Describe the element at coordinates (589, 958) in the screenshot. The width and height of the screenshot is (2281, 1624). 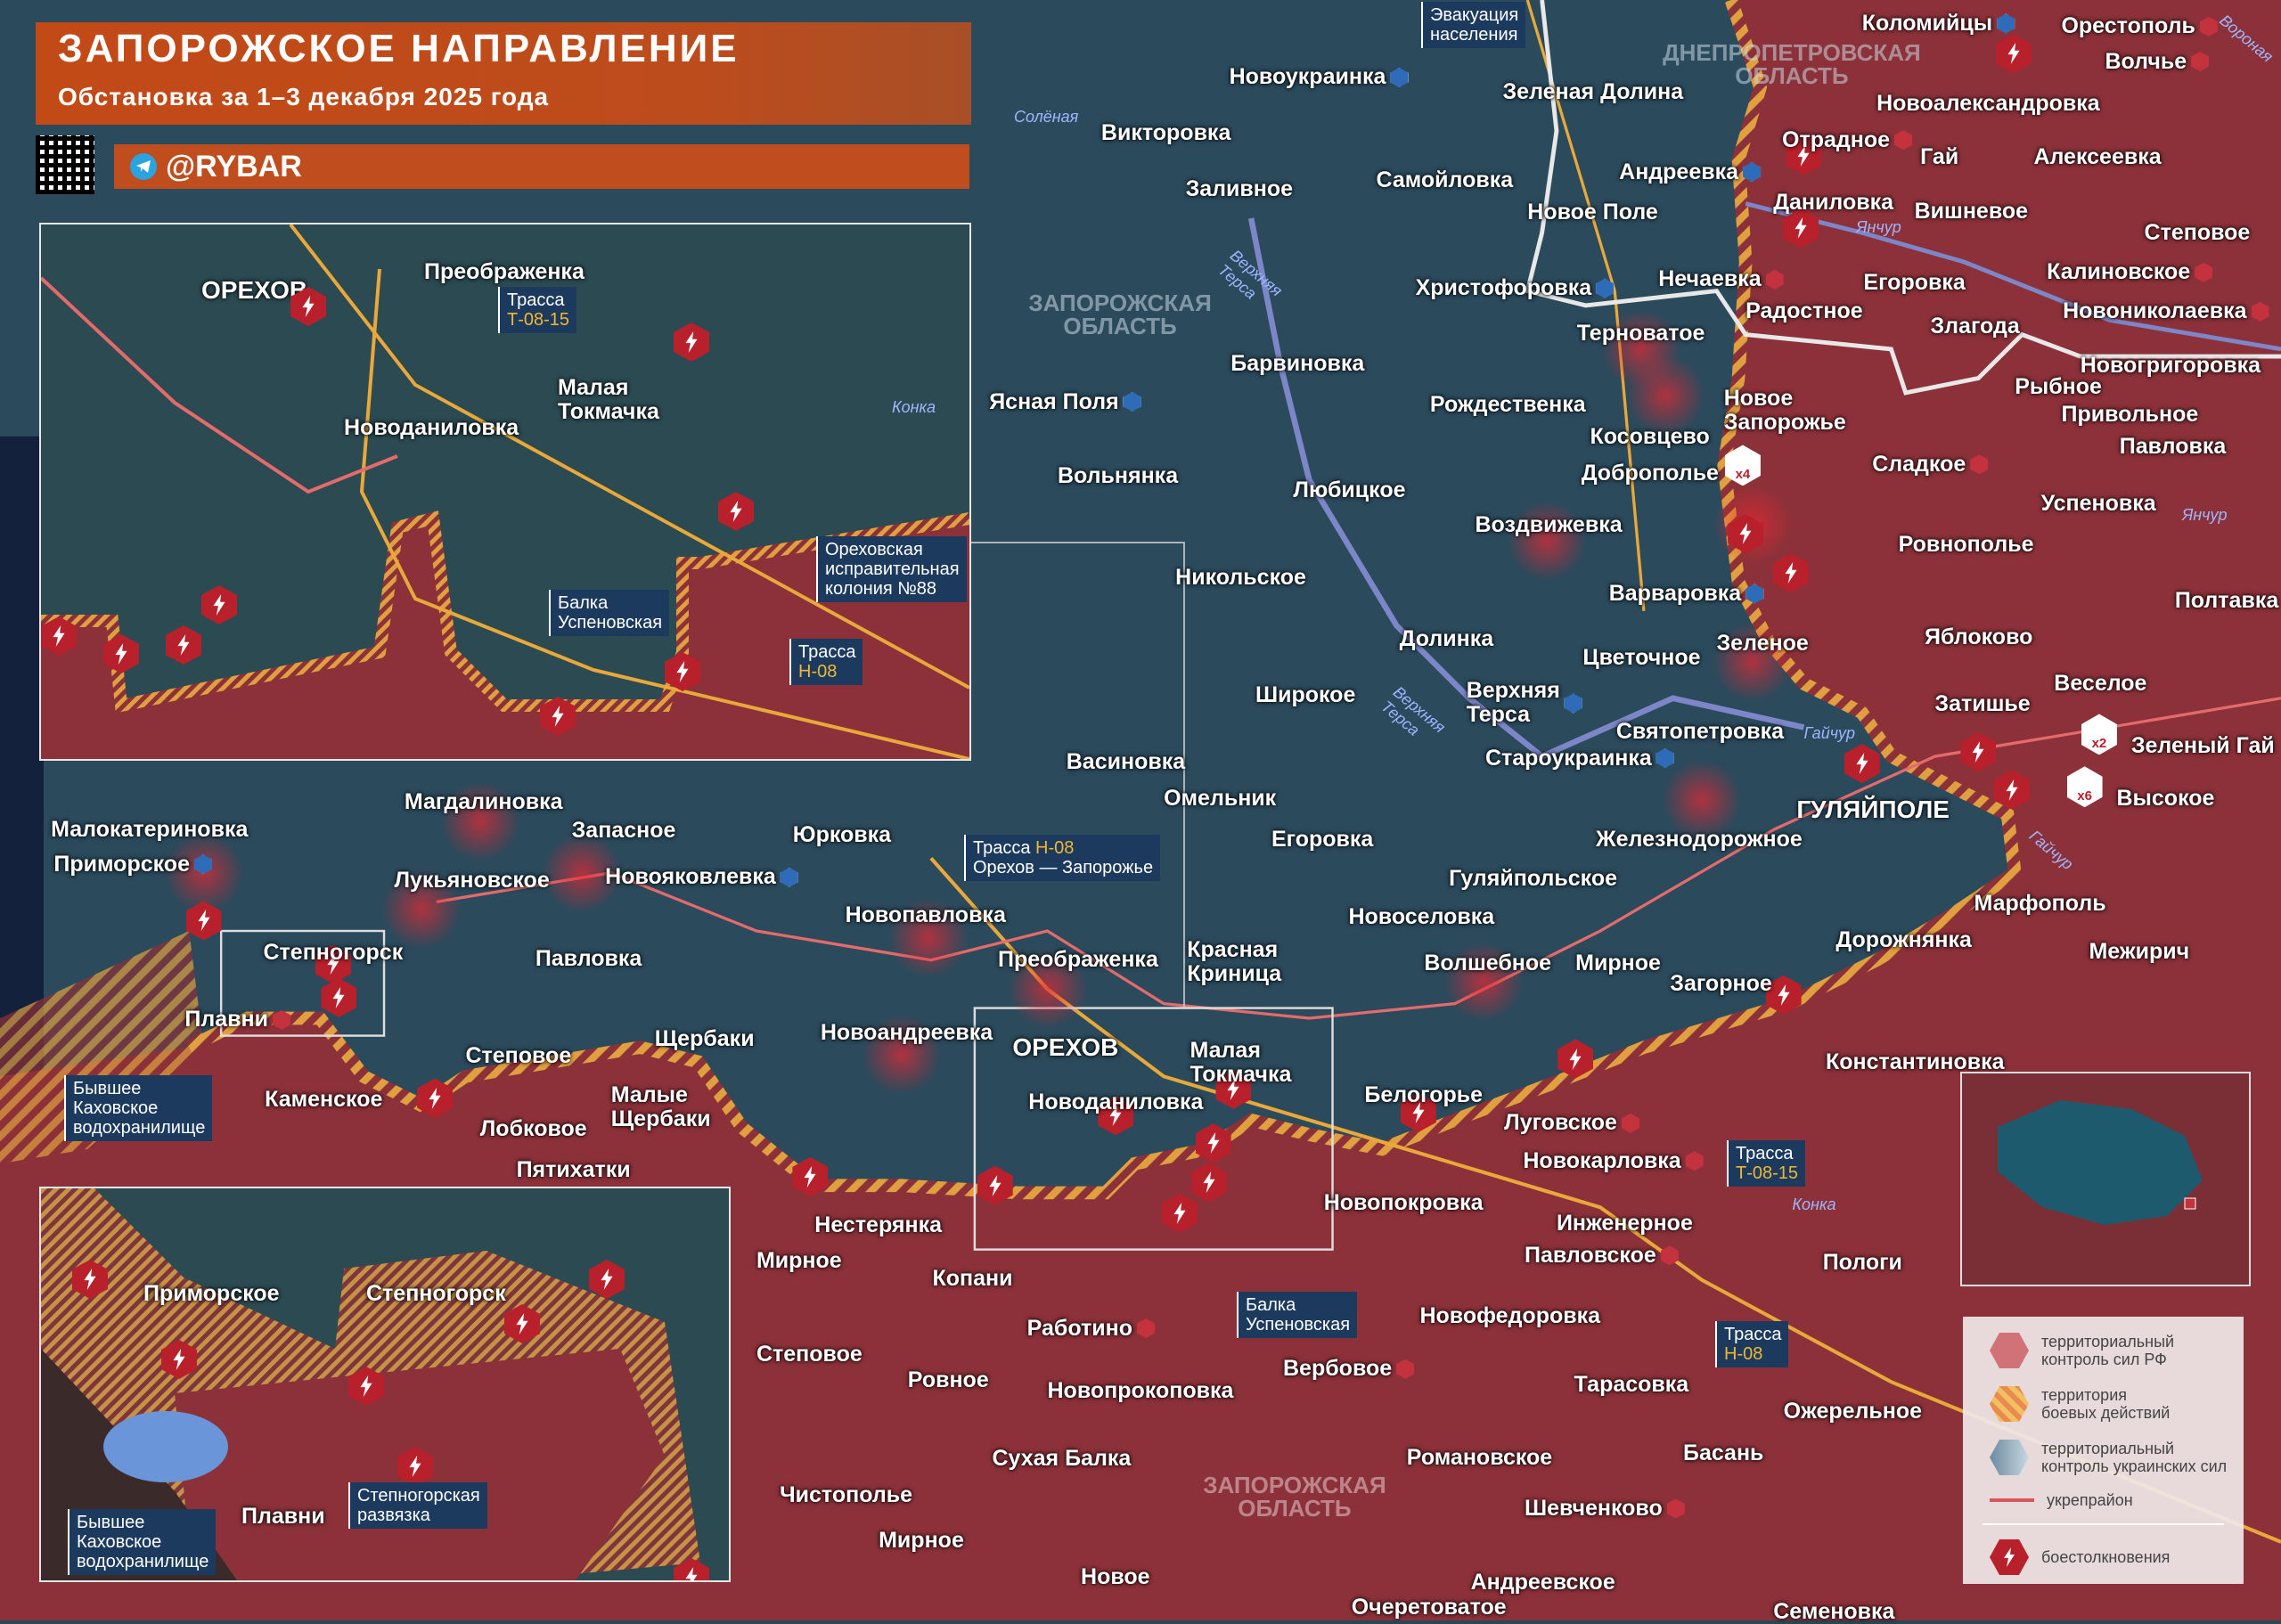
I see `place-label: Павловка` at that location.